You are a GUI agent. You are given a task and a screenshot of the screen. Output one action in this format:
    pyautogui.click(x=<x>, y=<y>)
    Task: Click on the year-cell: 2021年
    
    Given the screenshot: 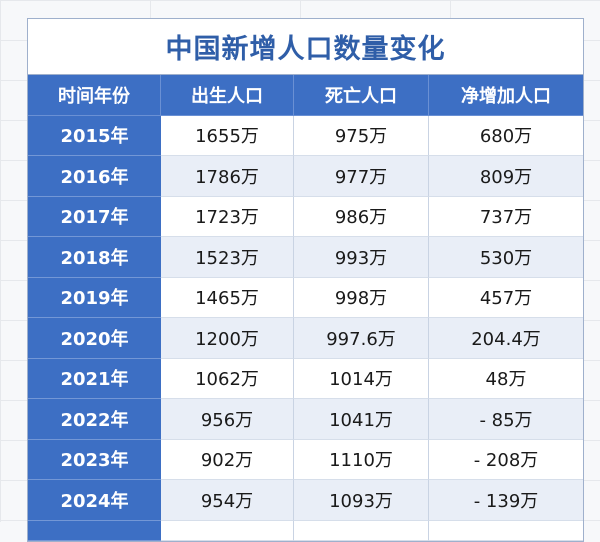 What is the action you would take?
    pyautogui.click(x=94, y=378)
    